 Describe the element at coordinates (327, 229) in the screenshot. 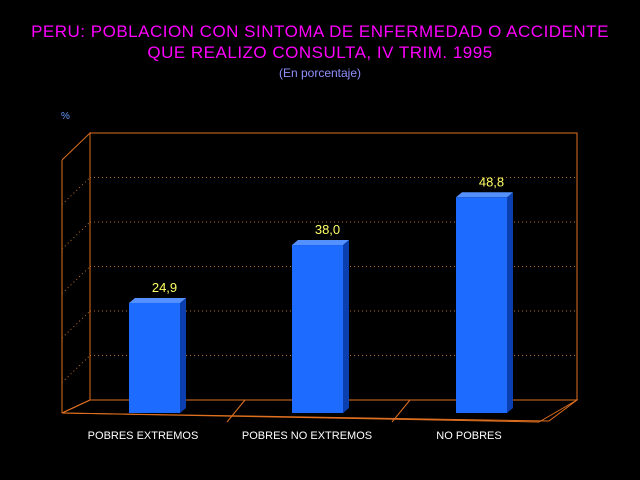

I see `value-label-2: 38,0` at that location.